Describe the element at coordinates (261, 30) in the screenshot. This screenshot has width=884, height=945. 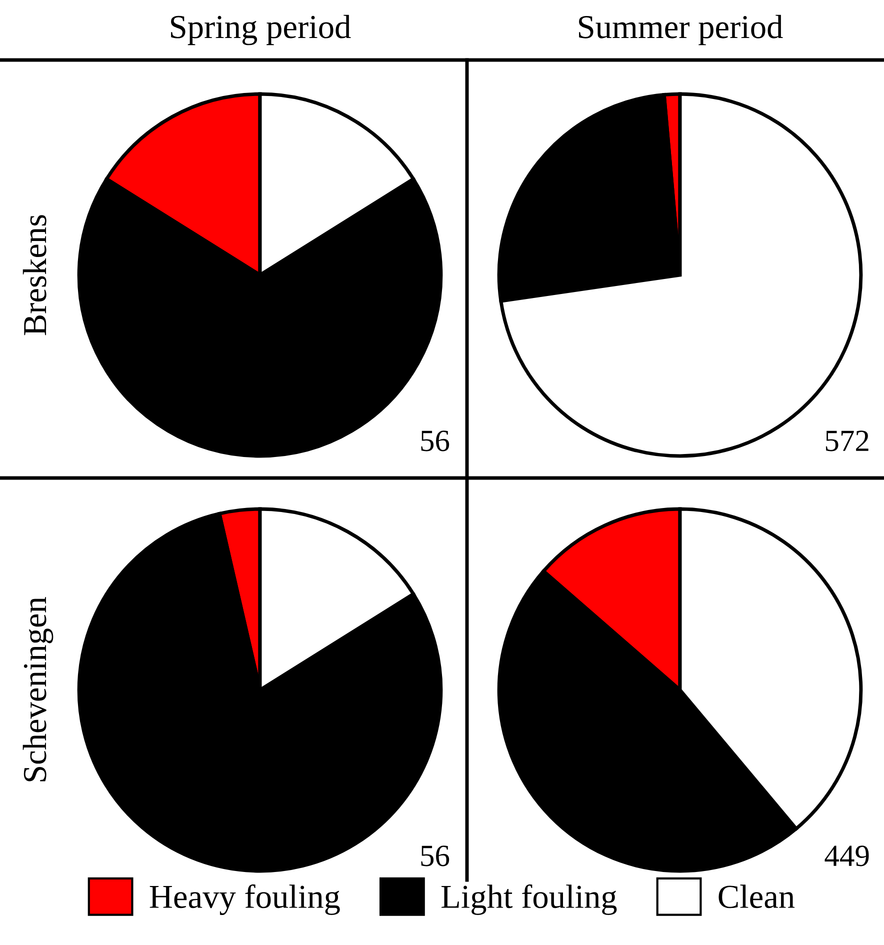
I see `chart-title: Spring period` at that location.